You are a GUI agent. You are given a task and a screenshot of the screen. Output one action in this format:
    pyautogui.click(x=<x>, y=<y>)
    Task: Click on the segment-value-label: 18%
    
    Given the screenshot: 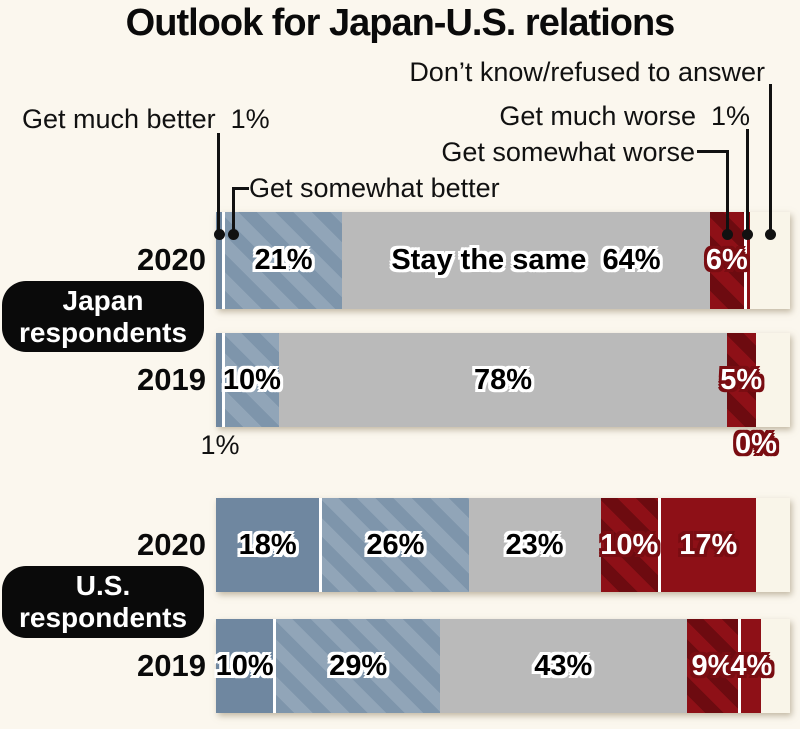 What is the action you would take?
    pyautogui.click(x=267, y=544)
    